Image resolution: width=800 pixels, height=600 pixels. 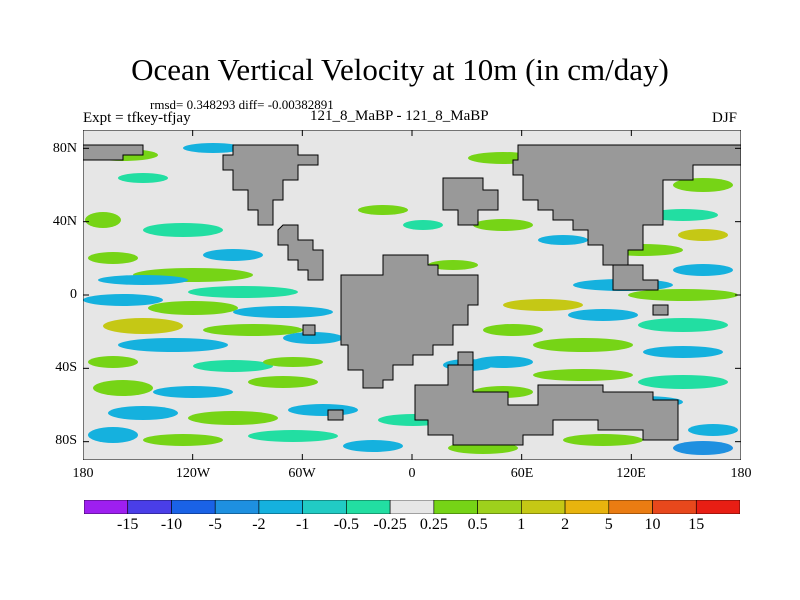 I want to click on colorbar-label: 0.5, so click(x=477, y=524).